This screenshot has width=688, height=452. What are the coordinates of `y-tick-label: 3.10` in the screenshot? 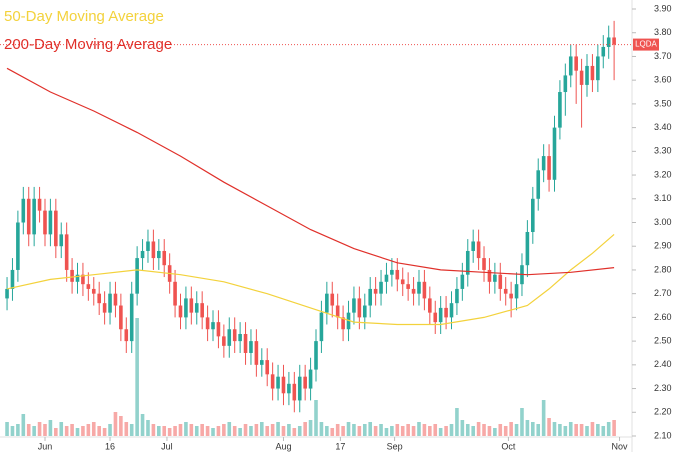 It's located at (663, 198).